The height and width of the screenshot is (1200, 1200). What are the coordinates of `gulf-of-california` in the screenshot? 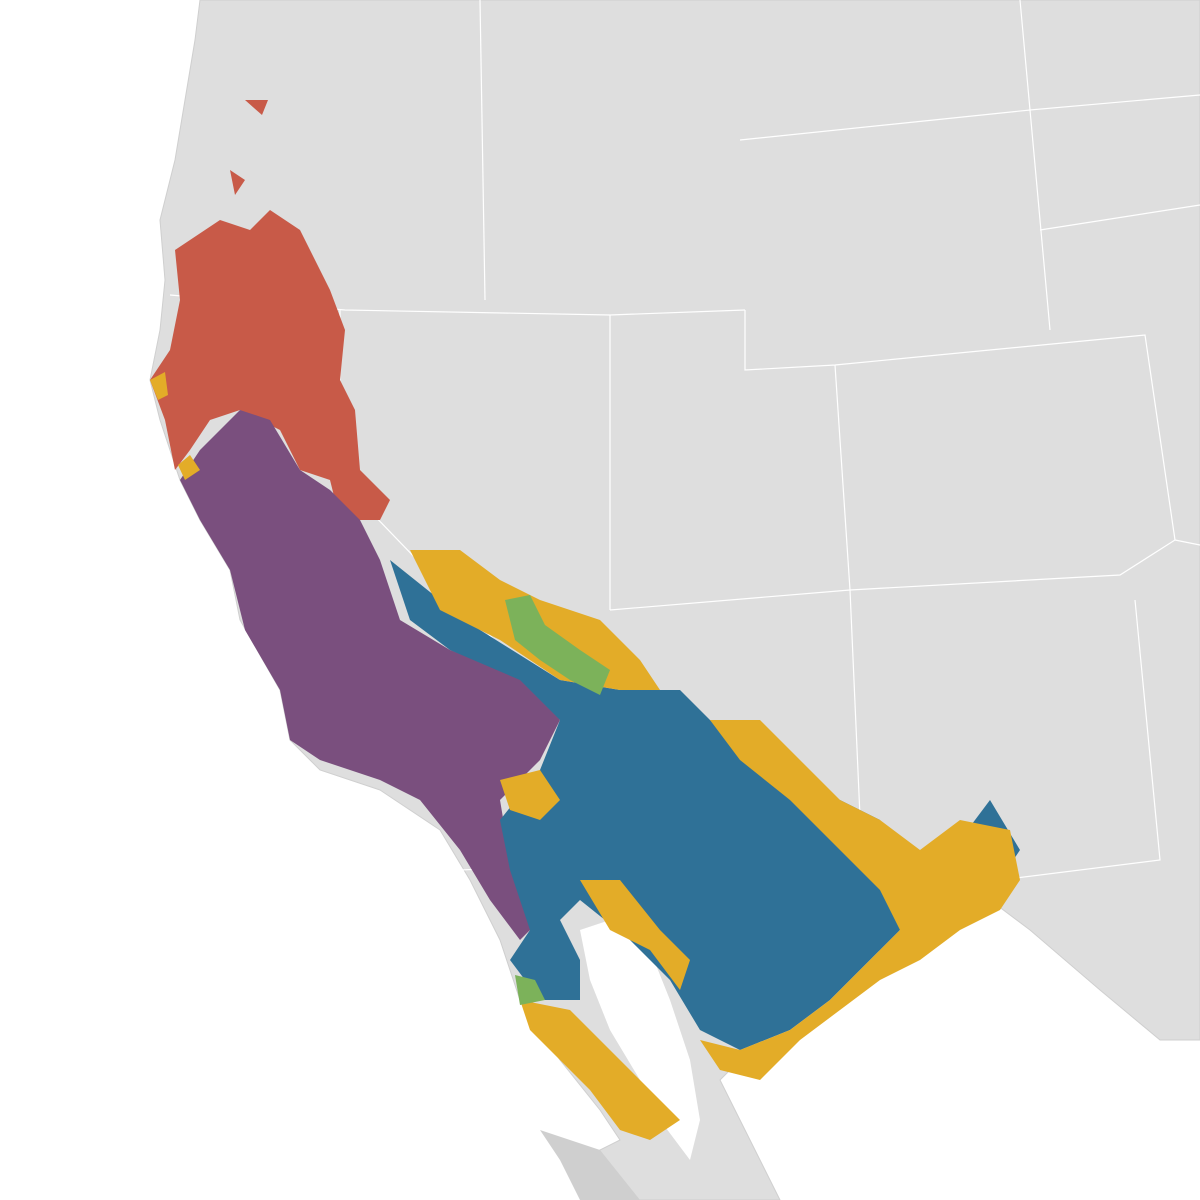 It's located at (640, 1040).